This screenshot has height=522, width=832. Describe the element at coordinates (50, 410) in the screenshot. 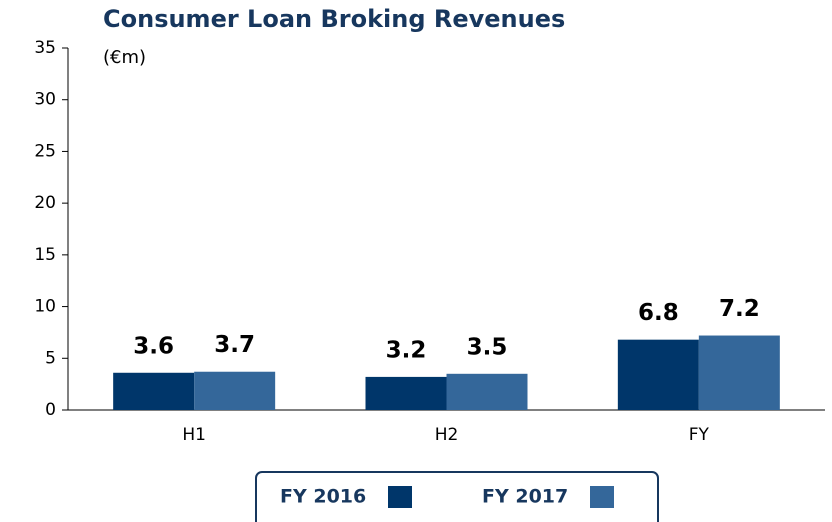

I see `y-tick-label: 0` at that location.